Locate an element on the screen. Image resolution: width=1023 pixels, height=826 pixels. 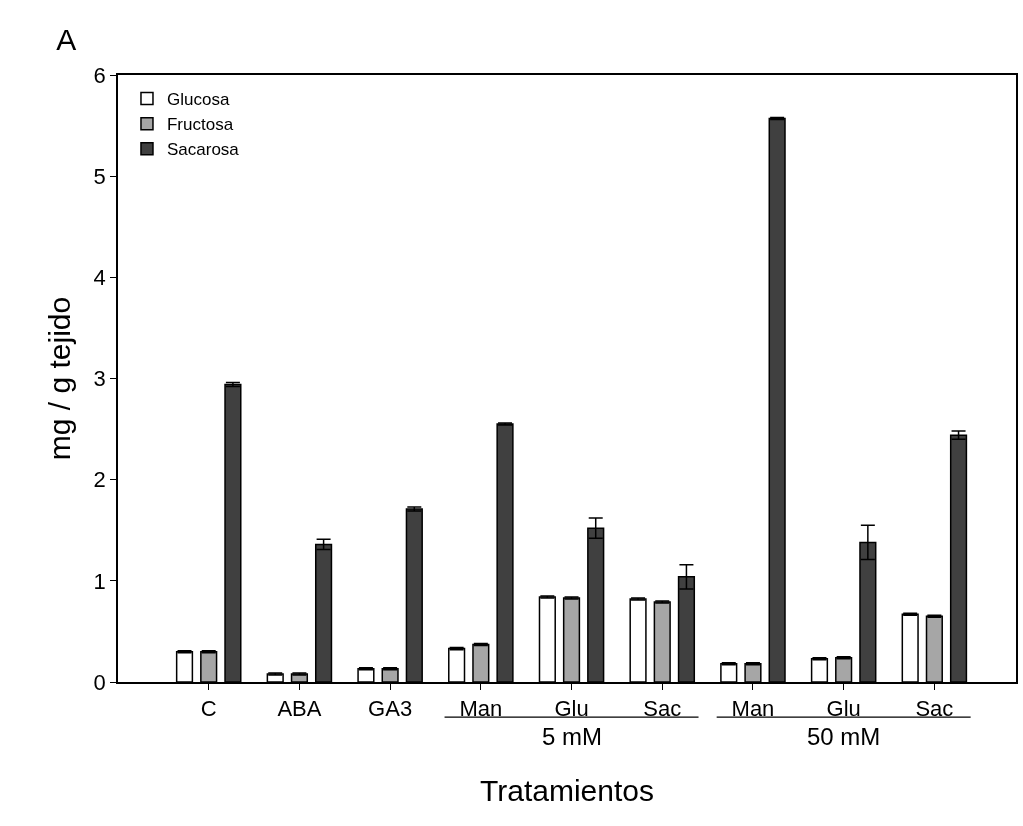
legend-label: Glucosa is located at coordinates (198, 100).